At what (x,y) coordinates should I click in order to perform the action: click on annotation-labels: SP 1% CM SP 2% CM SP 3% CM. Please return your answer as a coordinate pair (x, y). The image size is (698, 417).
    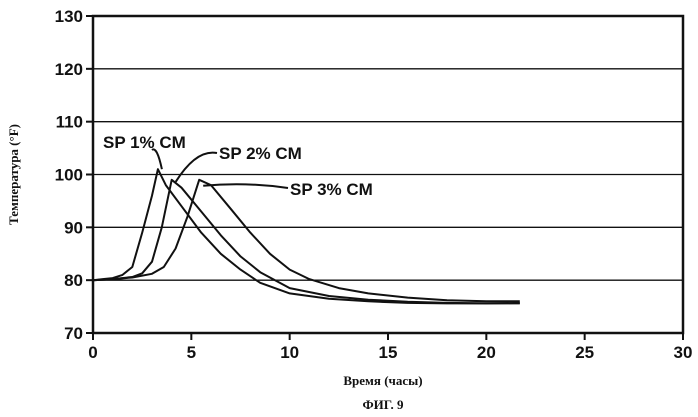
    Looking at the image, I should click on (238, 166).